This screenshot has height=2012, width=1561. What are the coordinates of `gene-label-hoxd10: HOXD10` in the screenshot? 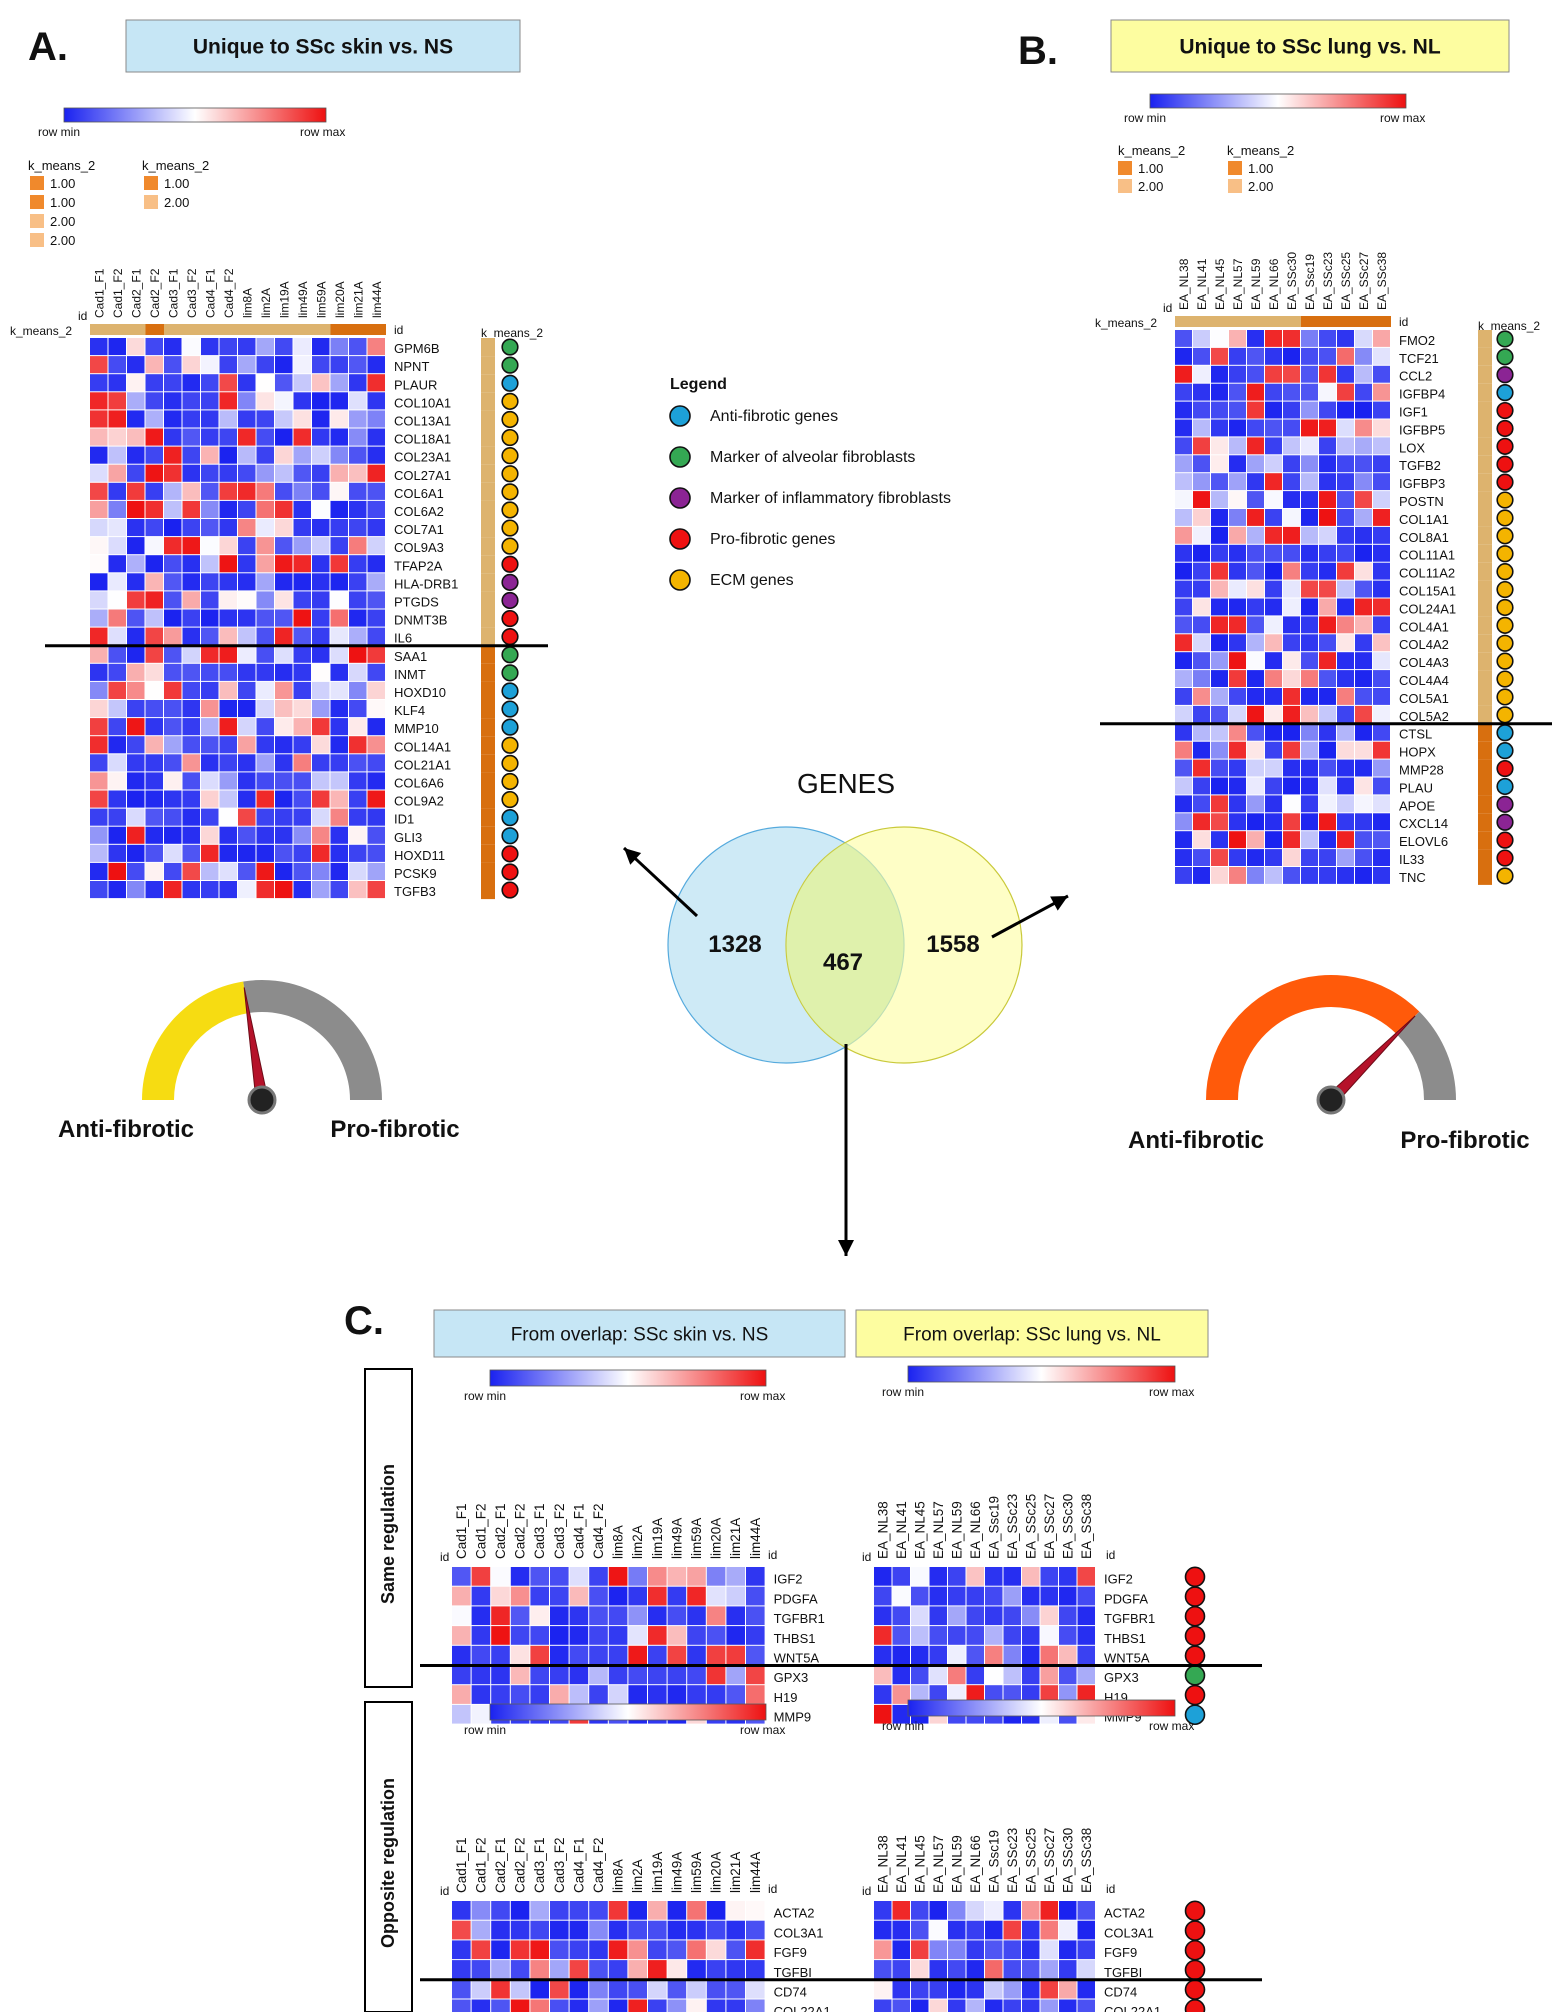 It's located at (420, 692).